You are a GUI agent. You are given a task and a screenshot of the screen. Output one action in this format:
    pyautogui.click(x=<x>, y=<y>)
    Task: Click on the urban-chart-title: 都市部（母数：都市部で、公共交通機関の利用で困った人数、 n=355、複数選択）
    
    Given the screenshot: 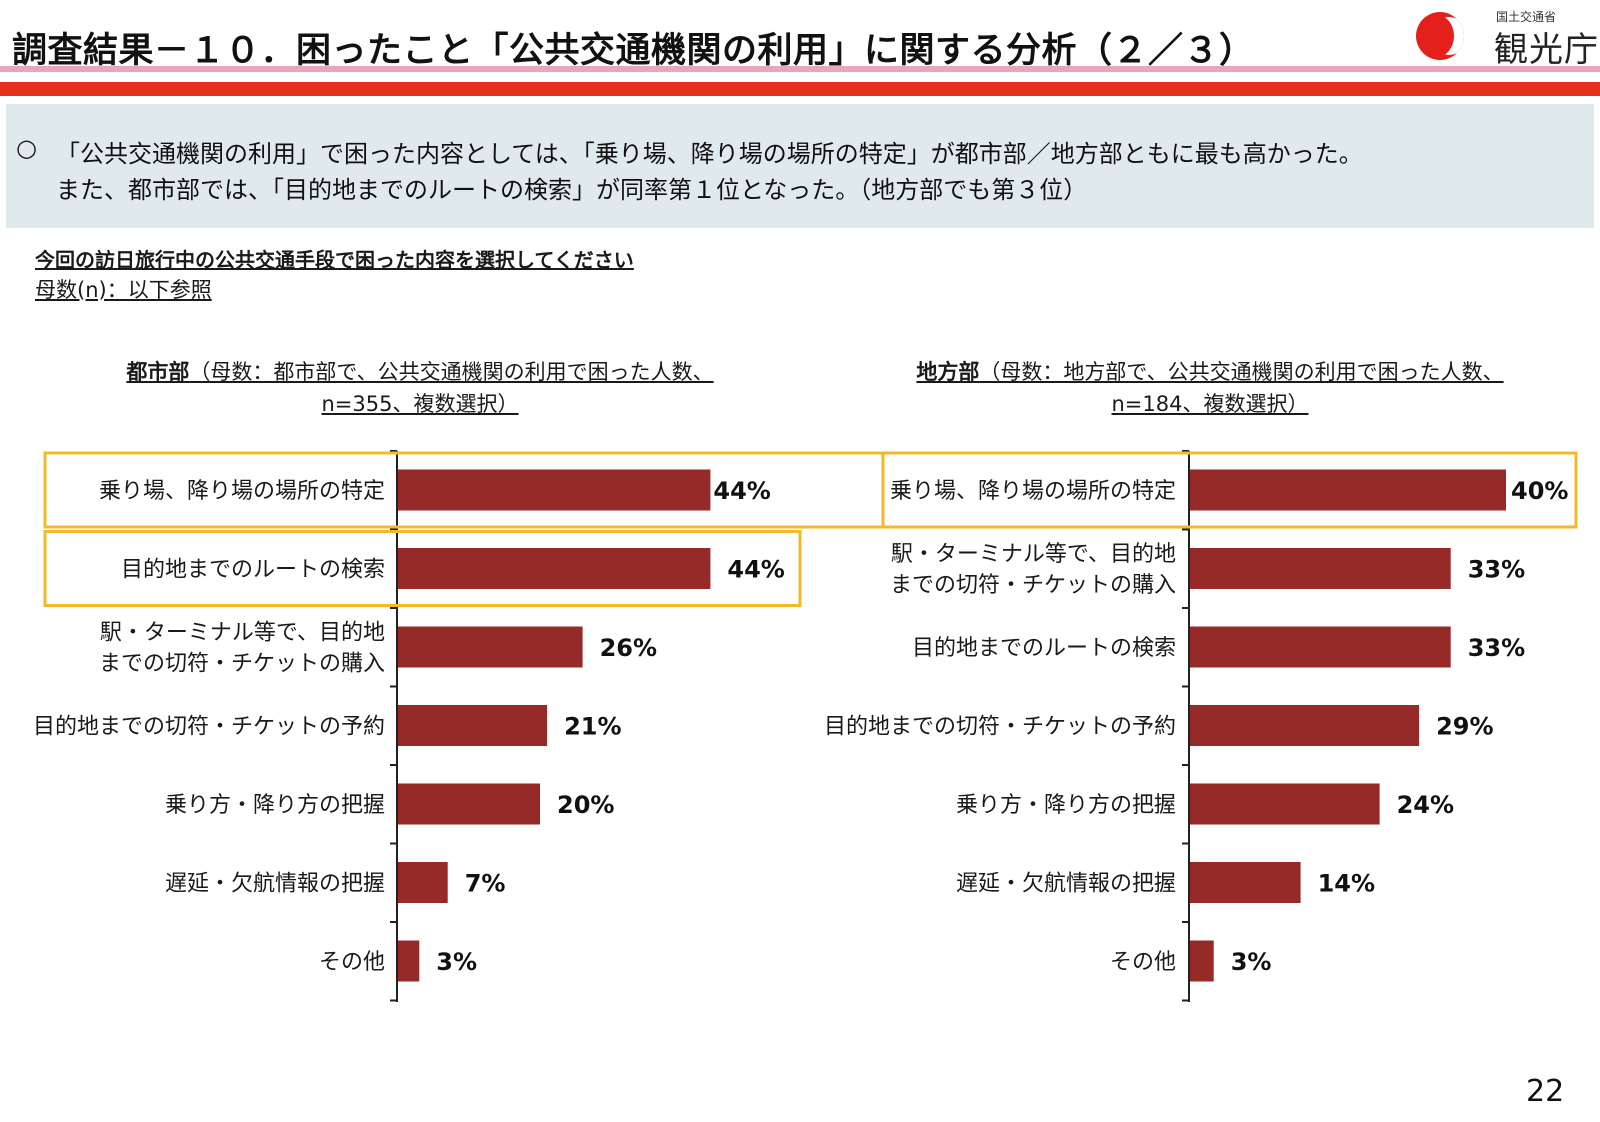 What is the action you would take?
    pyautogui.click(x=420, y=388)
    